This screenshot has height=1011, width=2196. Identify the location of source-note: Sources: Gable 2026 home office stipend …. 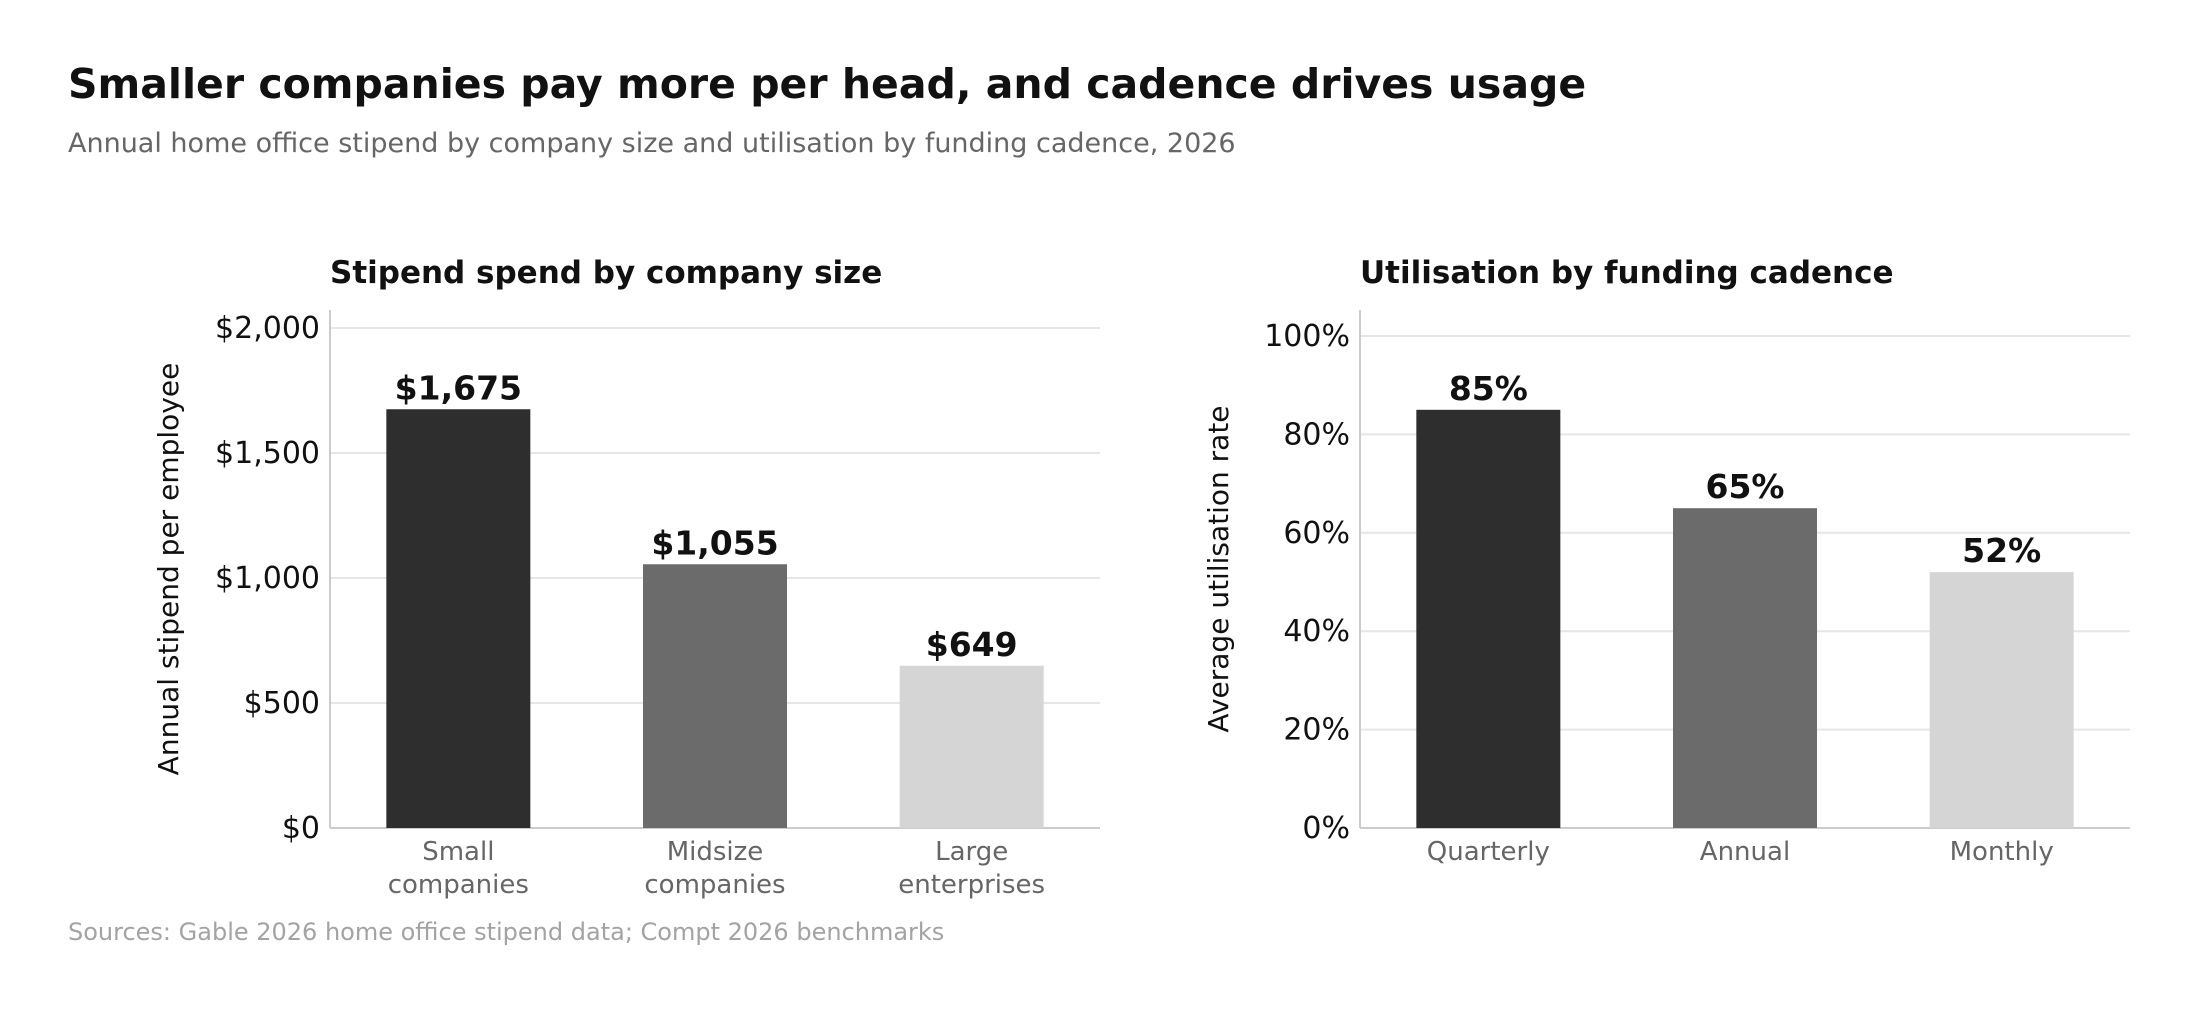
(506, 932).